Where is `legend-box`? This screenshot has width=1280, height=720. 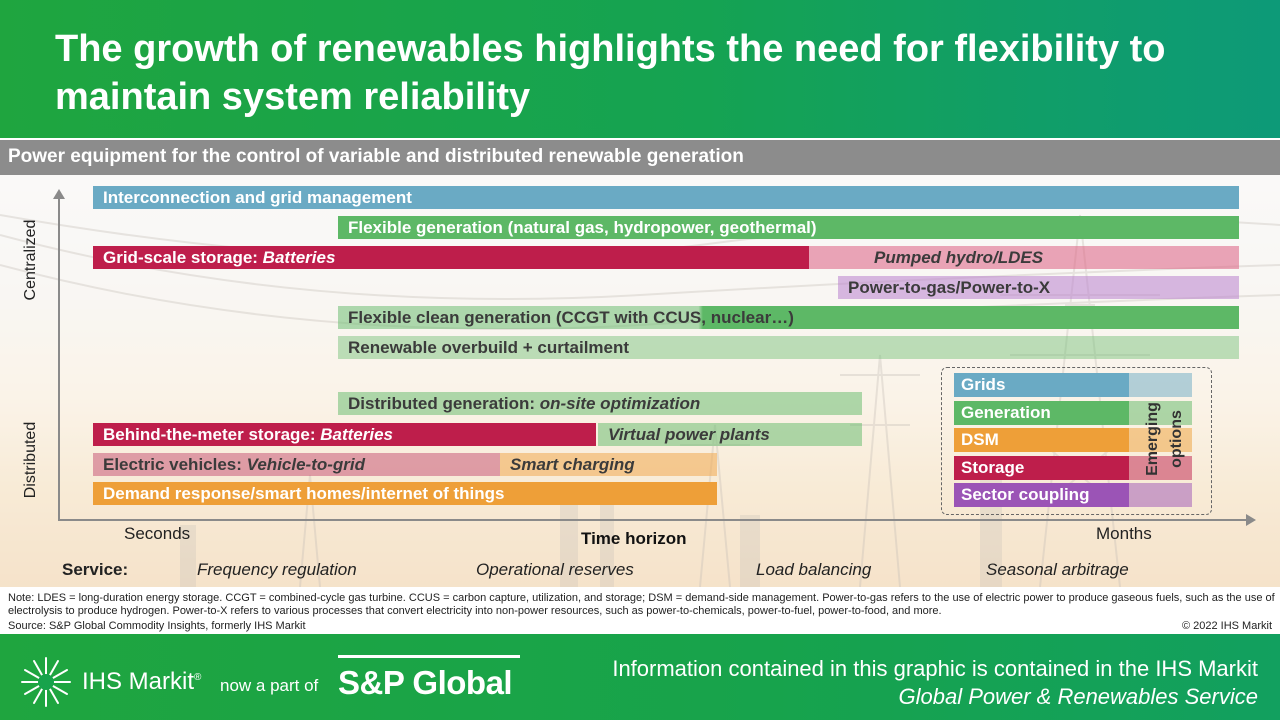 legend-box is located at coordinates (1076, 441).